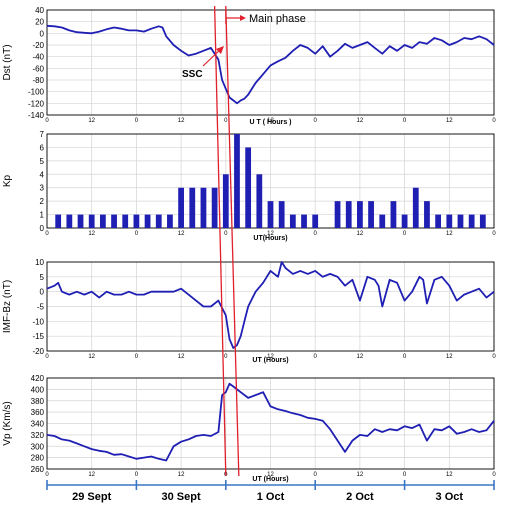 This screenshot has height=510, width=515. I want to click on x-axis-label: U T ( Hours ), so click(271, 122).